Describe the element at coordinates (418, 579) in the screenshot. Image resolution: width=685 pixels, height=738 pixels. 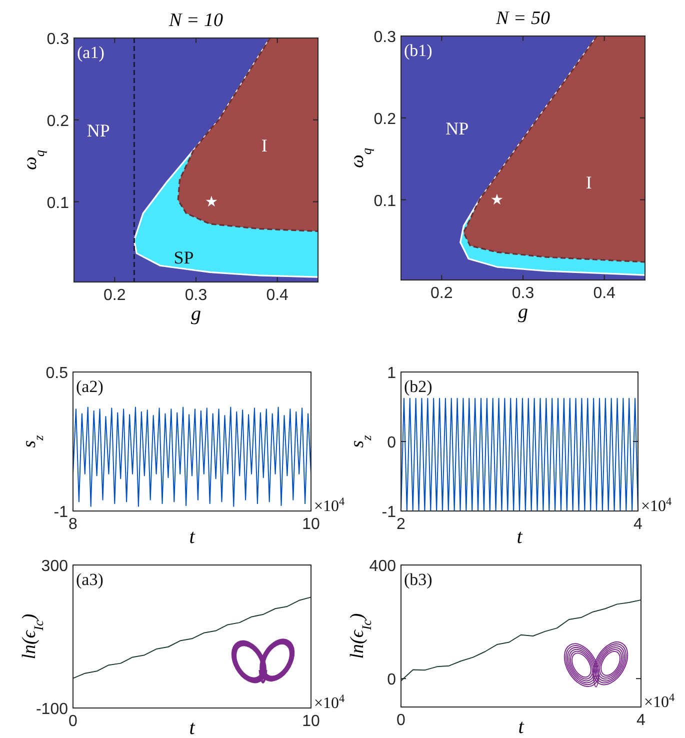
I see `annotation: (b3)` at that location.